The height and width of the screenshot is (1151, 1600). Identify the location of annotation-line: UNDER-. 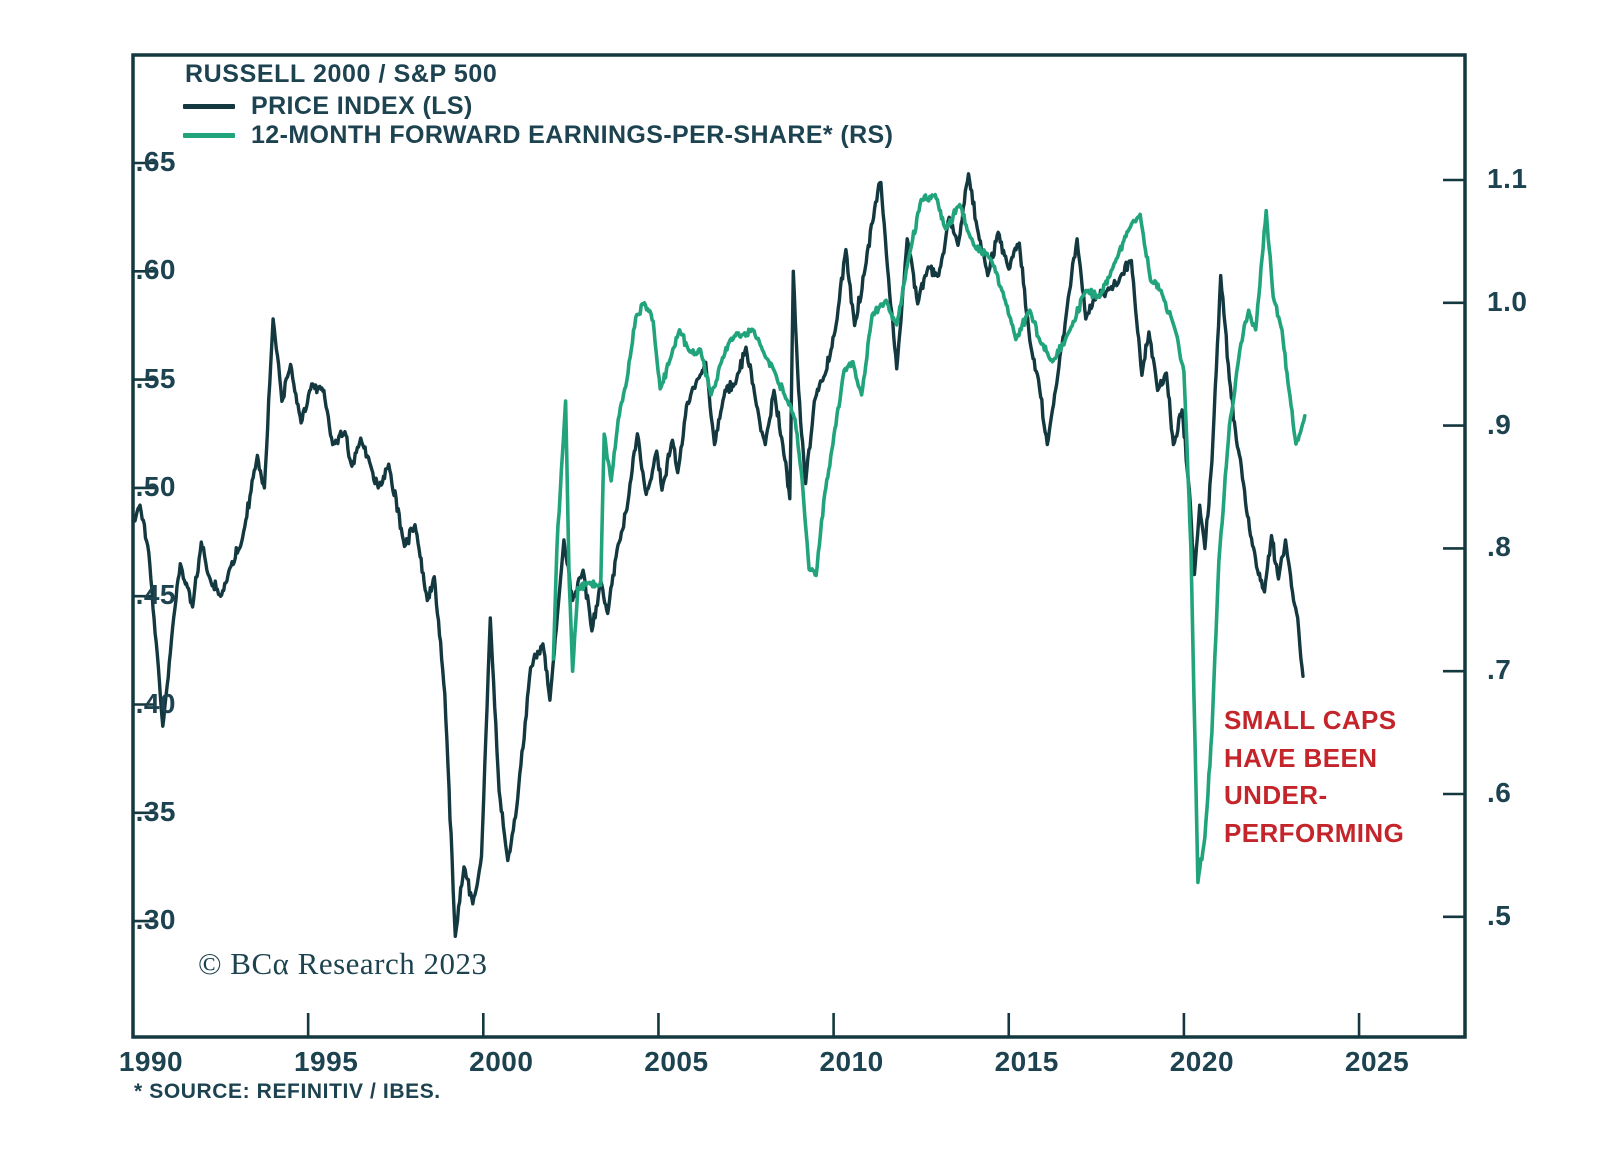
(1276, 795).